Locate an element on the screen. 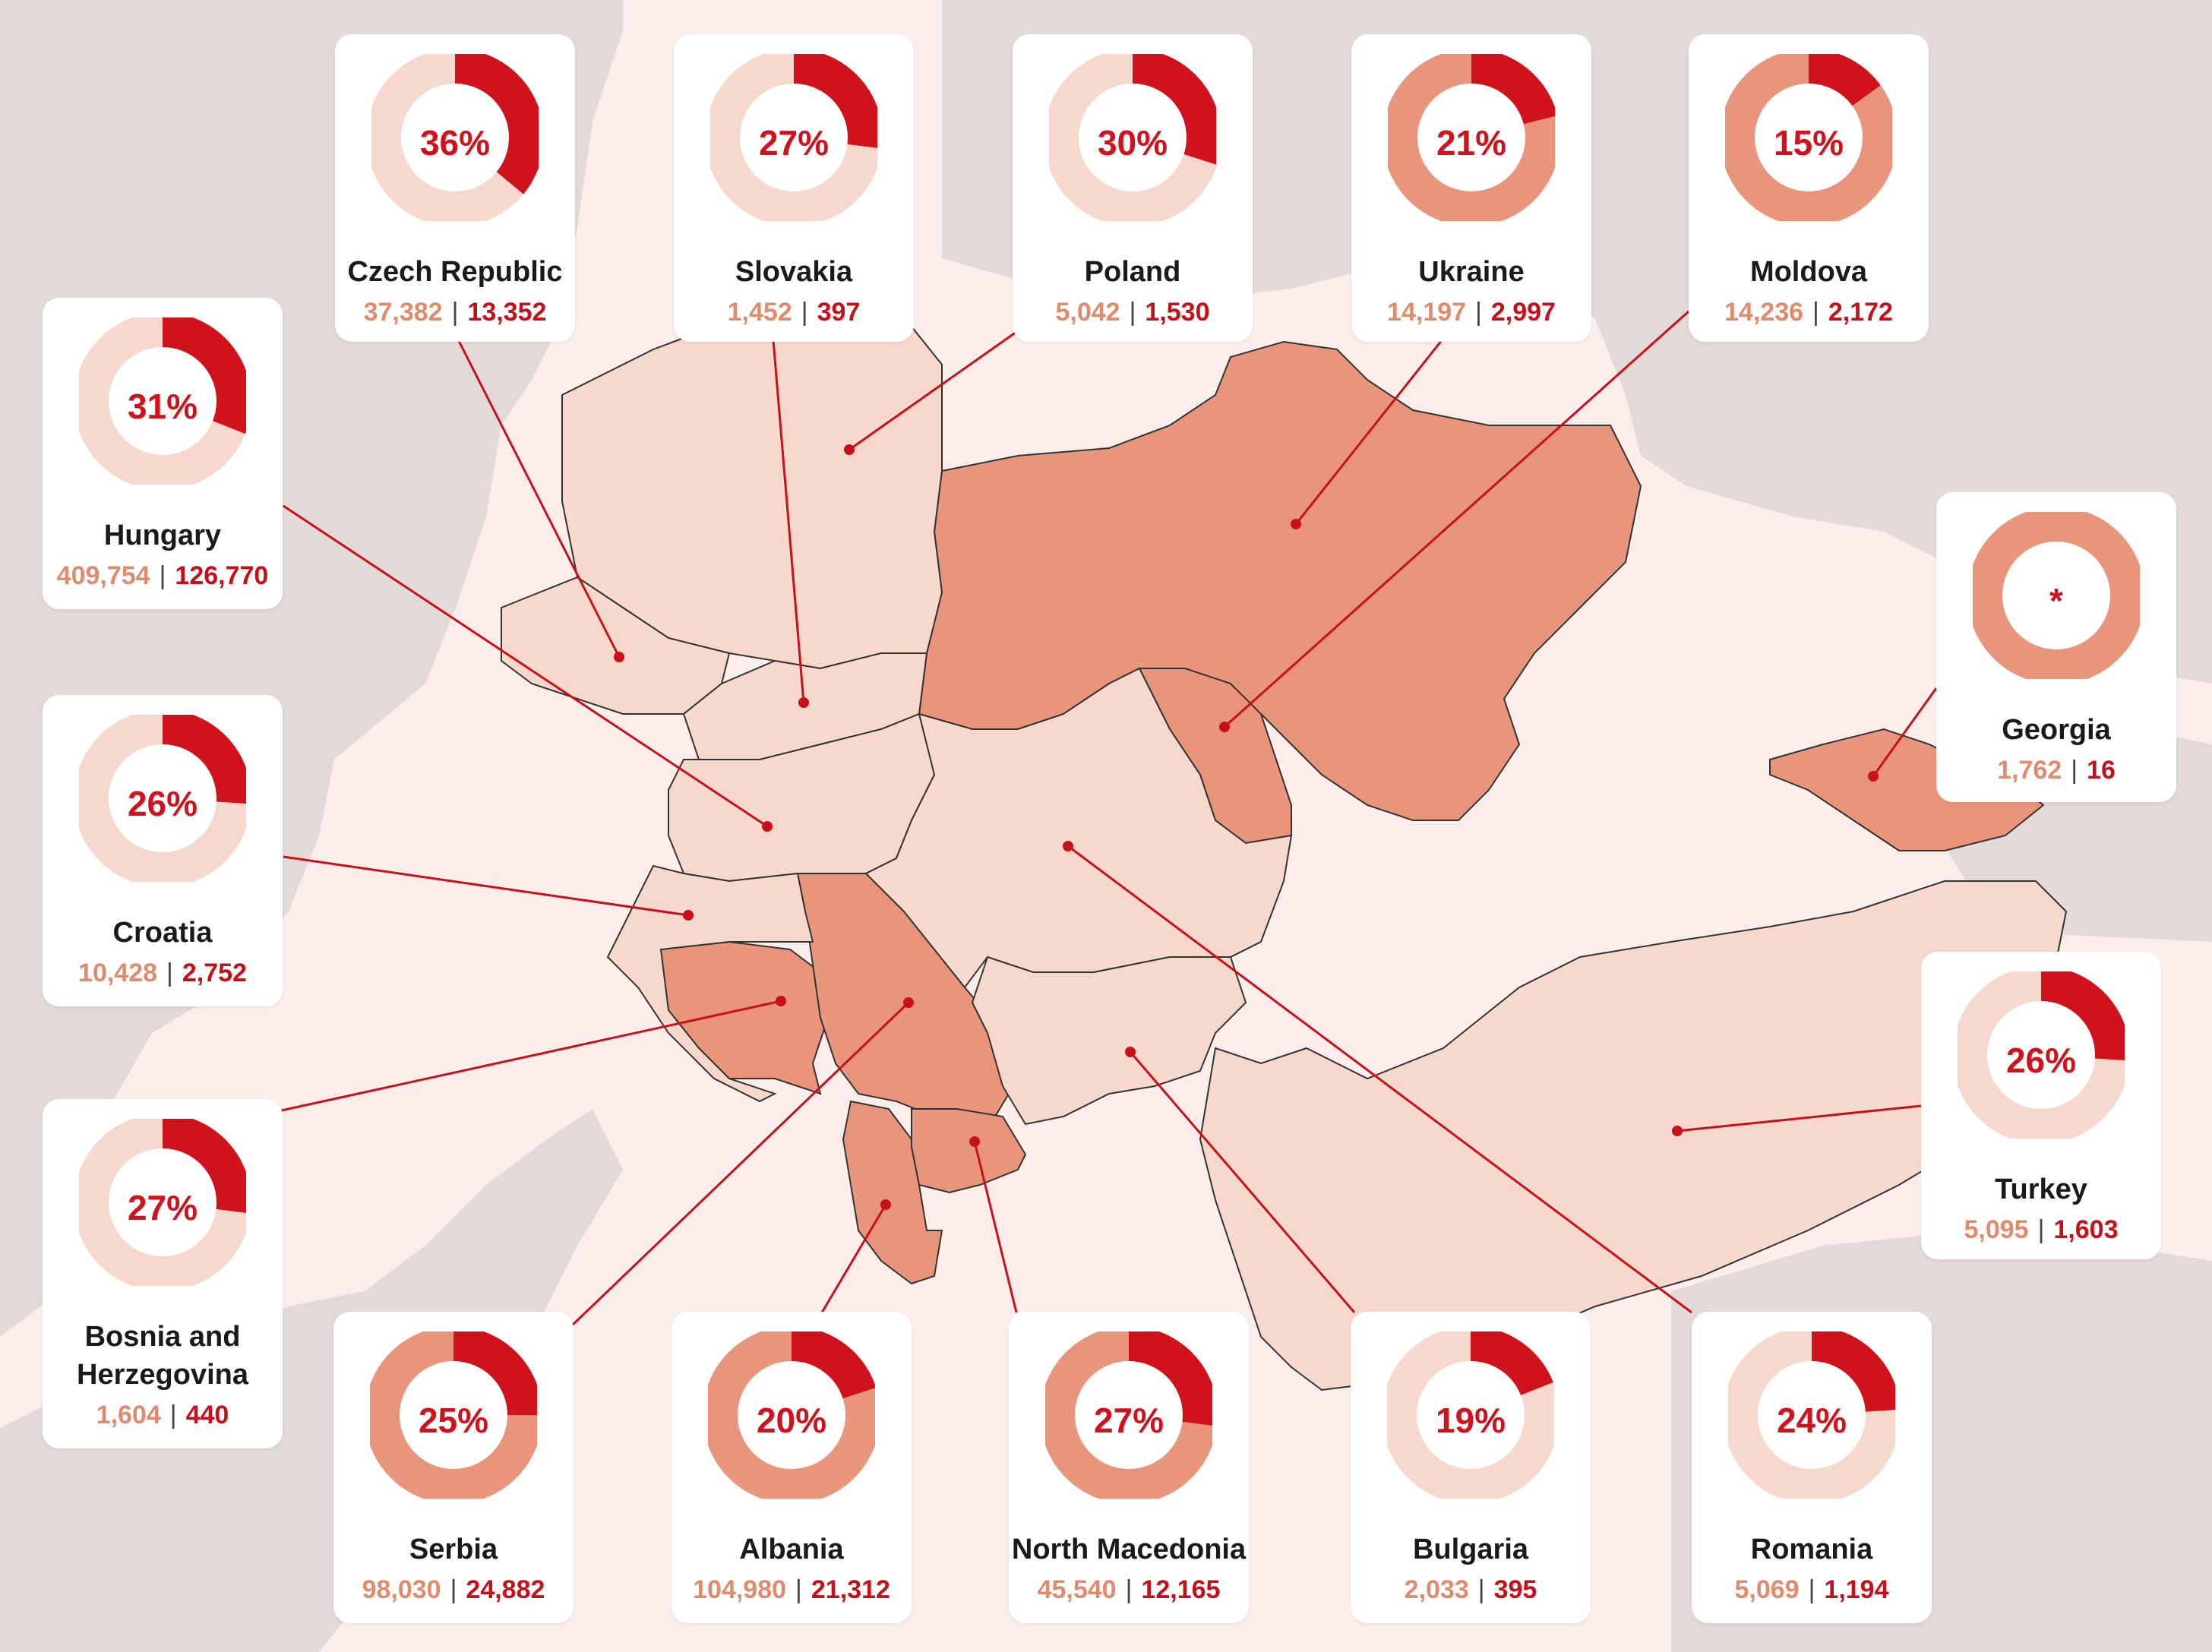  country-name: Romania is located at coordinates (1811, 1549).